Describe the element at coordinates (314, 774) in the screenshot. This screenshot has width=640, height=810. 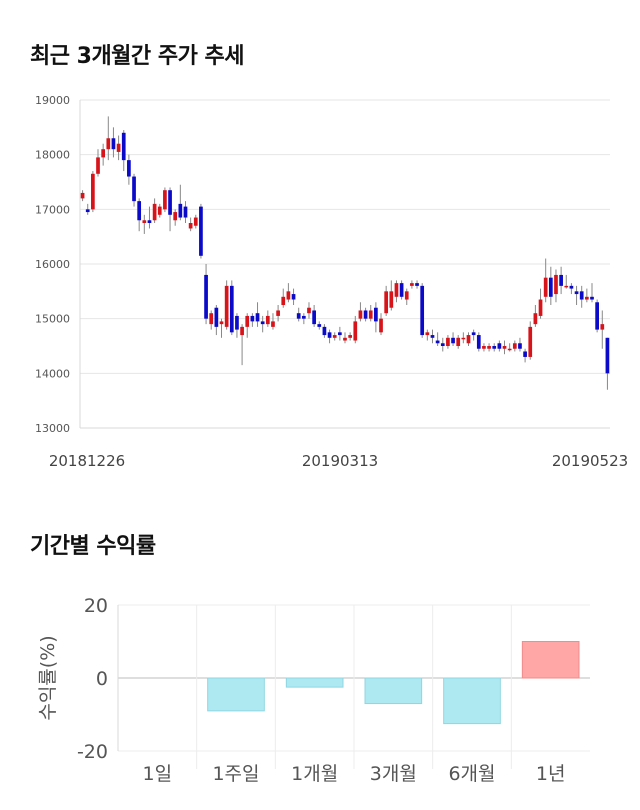
I see `x-tick-label: 1개월` at that location.